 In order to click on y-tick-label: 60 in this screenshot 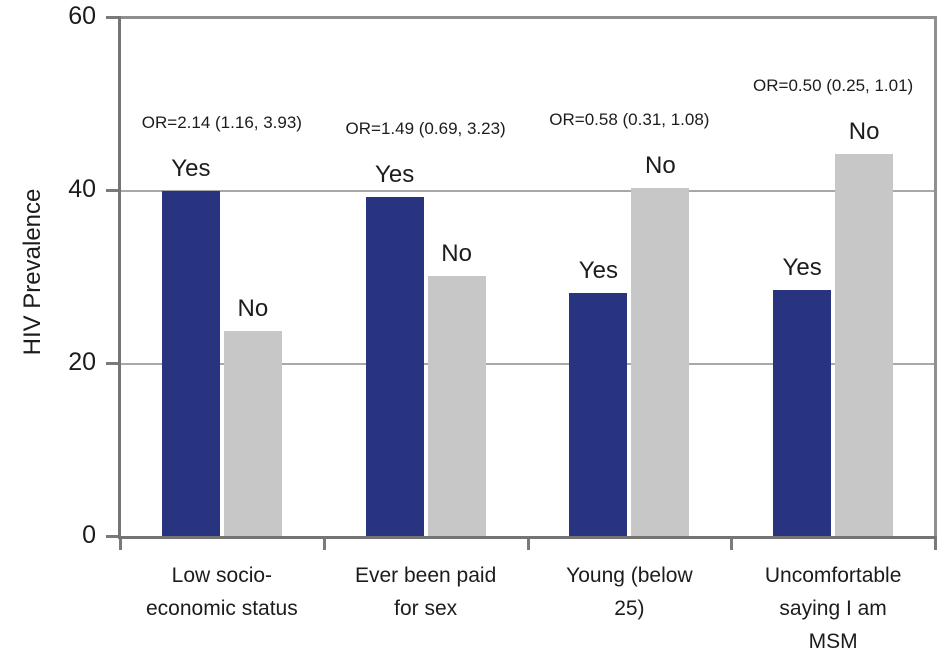, I will do `click(82, 16)`.